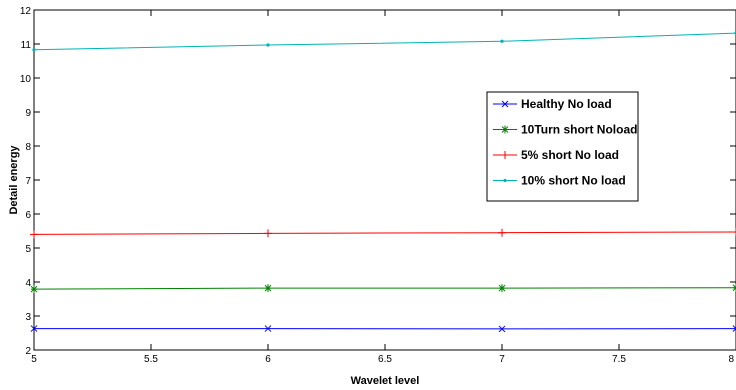 This screenshot has height=390, width=736. What do you see at coordinates (26, 79) in the screenshot?
I see `y-tick-label: 10` at bounding box center [26, 79].